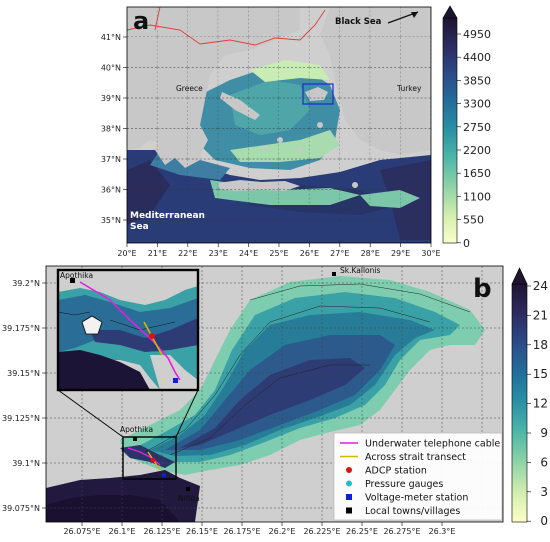  I want to click on arrow-head-icon, so click(414, 15).